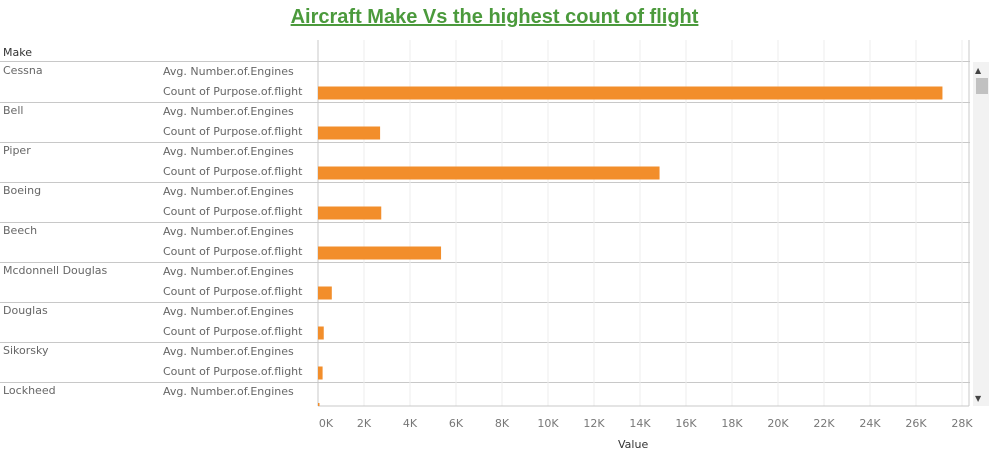 The width and height of the screenshot is (989, 451). I want to click on x-tick-label: 6K, so click(456, 423).